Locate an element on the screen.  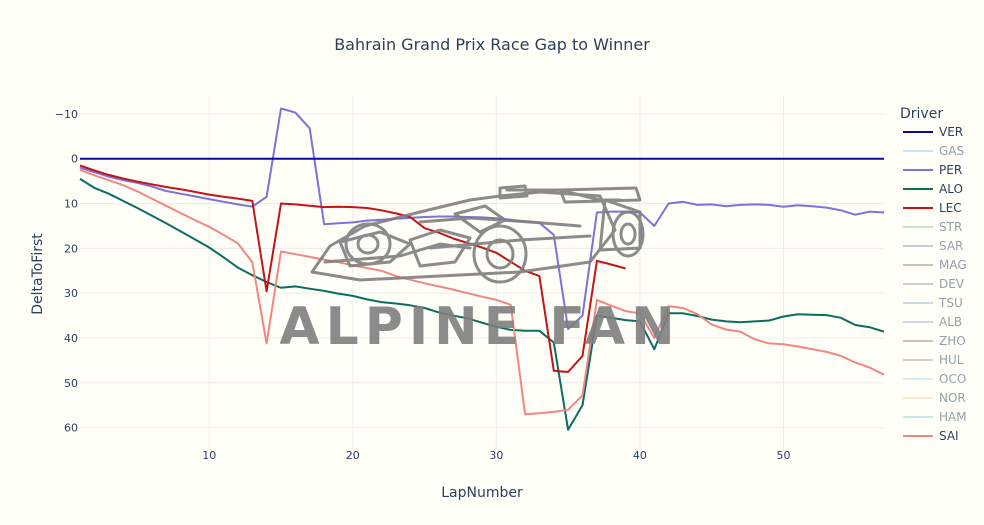
legend-item-nor: NOR is located at coordinates (934, 398).